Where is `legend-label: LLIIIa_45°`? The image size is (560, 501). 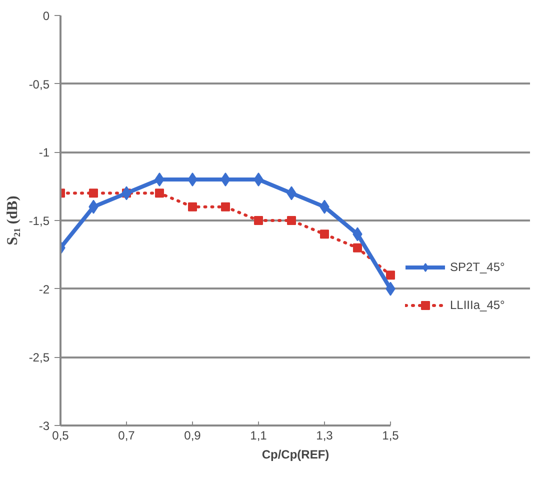 legend-label: LLIIIa_45° is located at coordinates (477, 305).